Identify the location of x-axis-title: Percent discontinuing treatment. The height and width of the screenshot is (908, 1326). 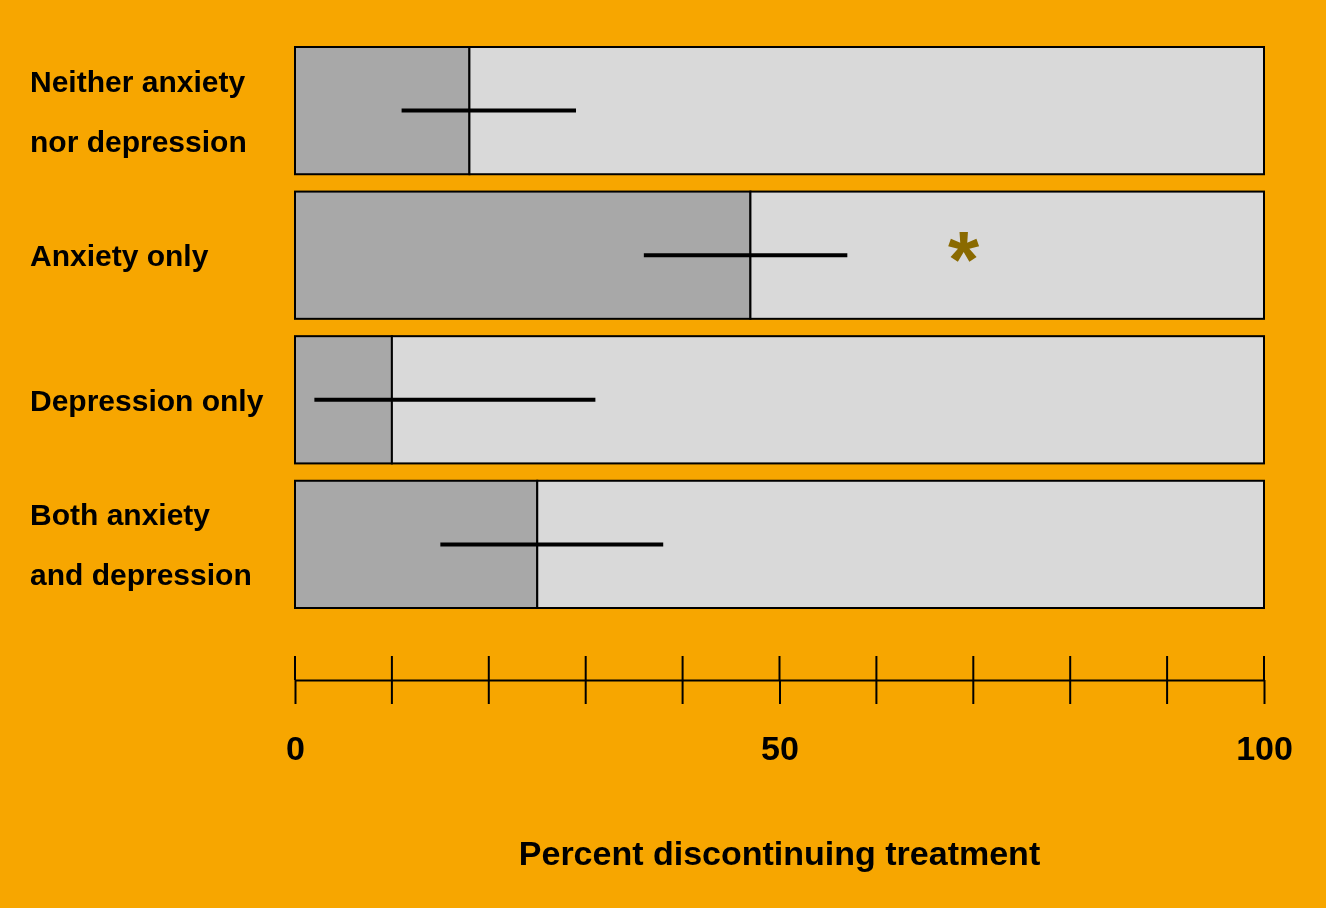
(779, 853).